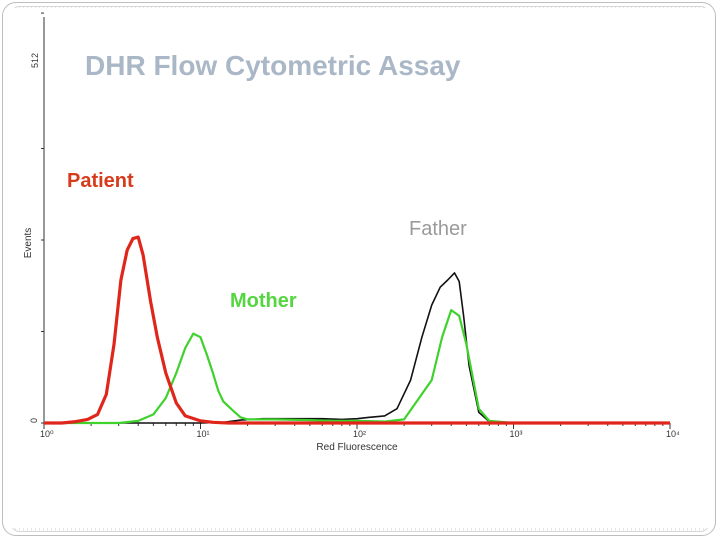  What do you see at coordinates (35, 60) in the screenshot?
I see `y-tick-label: 512` at bounding box center [35, 60].